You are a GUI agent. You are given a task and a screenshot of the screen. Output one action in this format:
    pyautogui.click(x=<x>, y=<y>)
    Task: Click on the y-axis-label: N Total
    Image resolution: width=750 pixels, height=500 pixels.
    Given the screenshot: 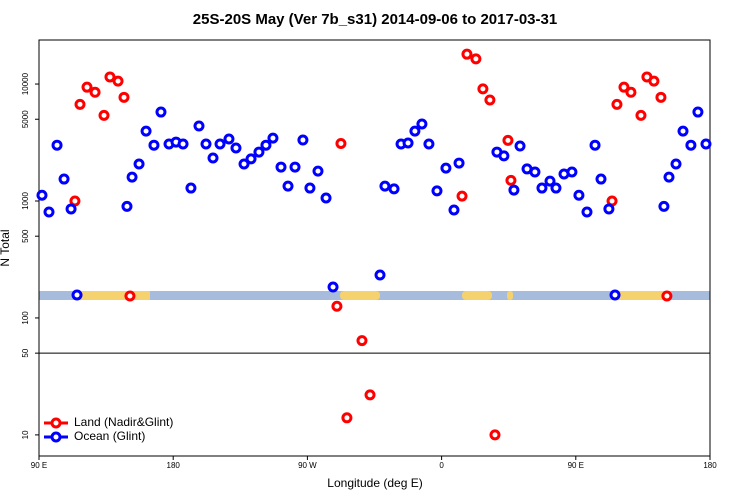 What is the action you would take?
    pyautogui.click(x=6, y=247)
    